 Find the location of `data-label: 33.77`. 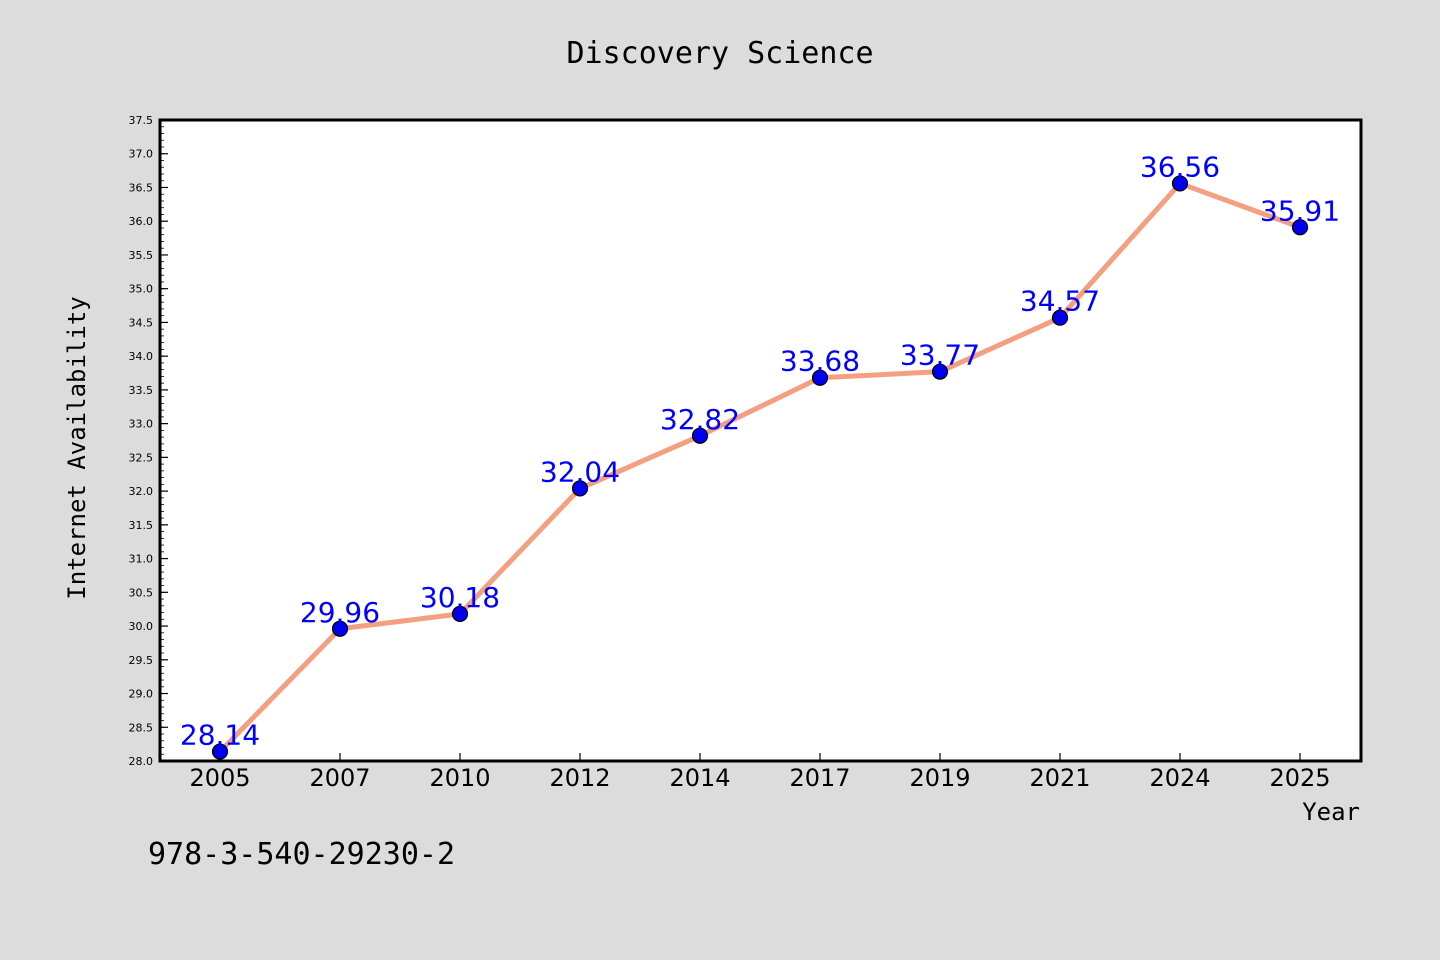

data-label: 33.77 is located at coordinates (940, 355).